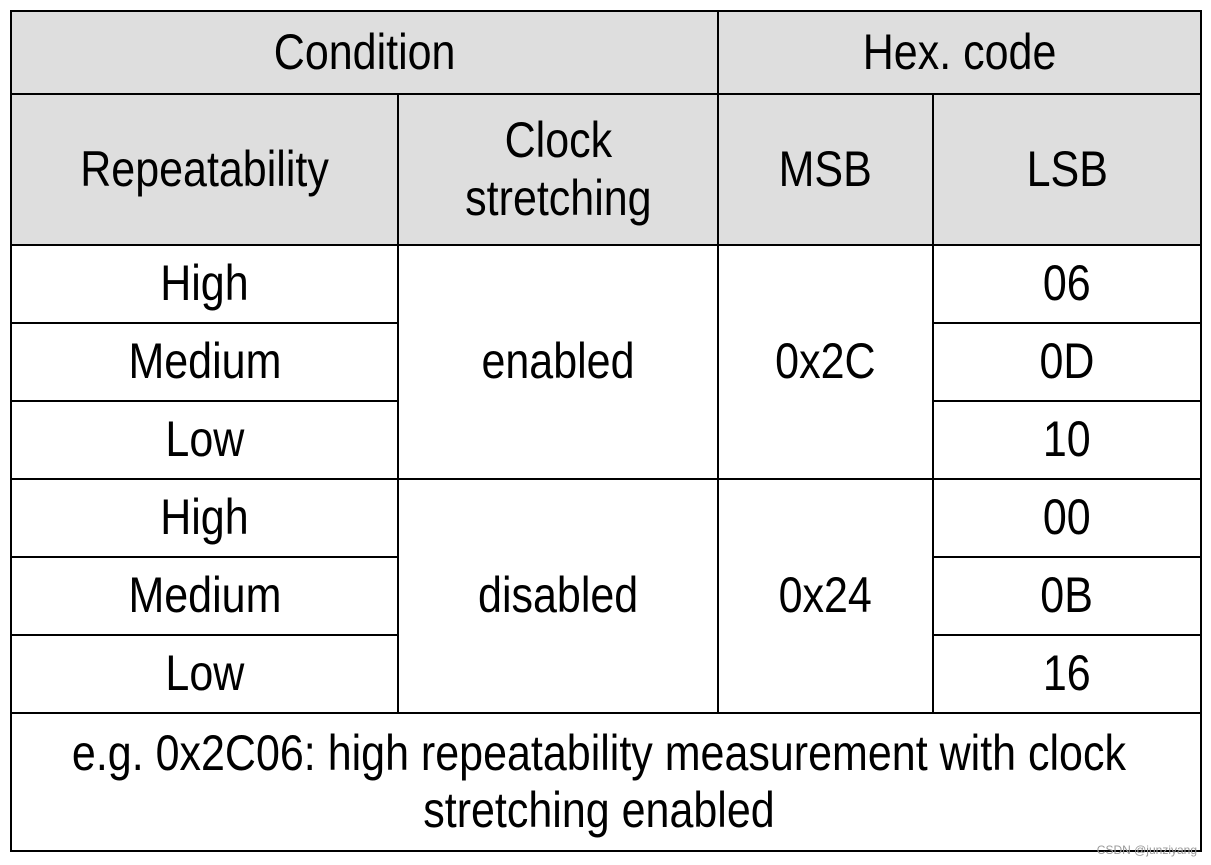 The width and height of the screenshot is (1211, 865). I want to click on lsb-cell: 00, so click(1067, 518).